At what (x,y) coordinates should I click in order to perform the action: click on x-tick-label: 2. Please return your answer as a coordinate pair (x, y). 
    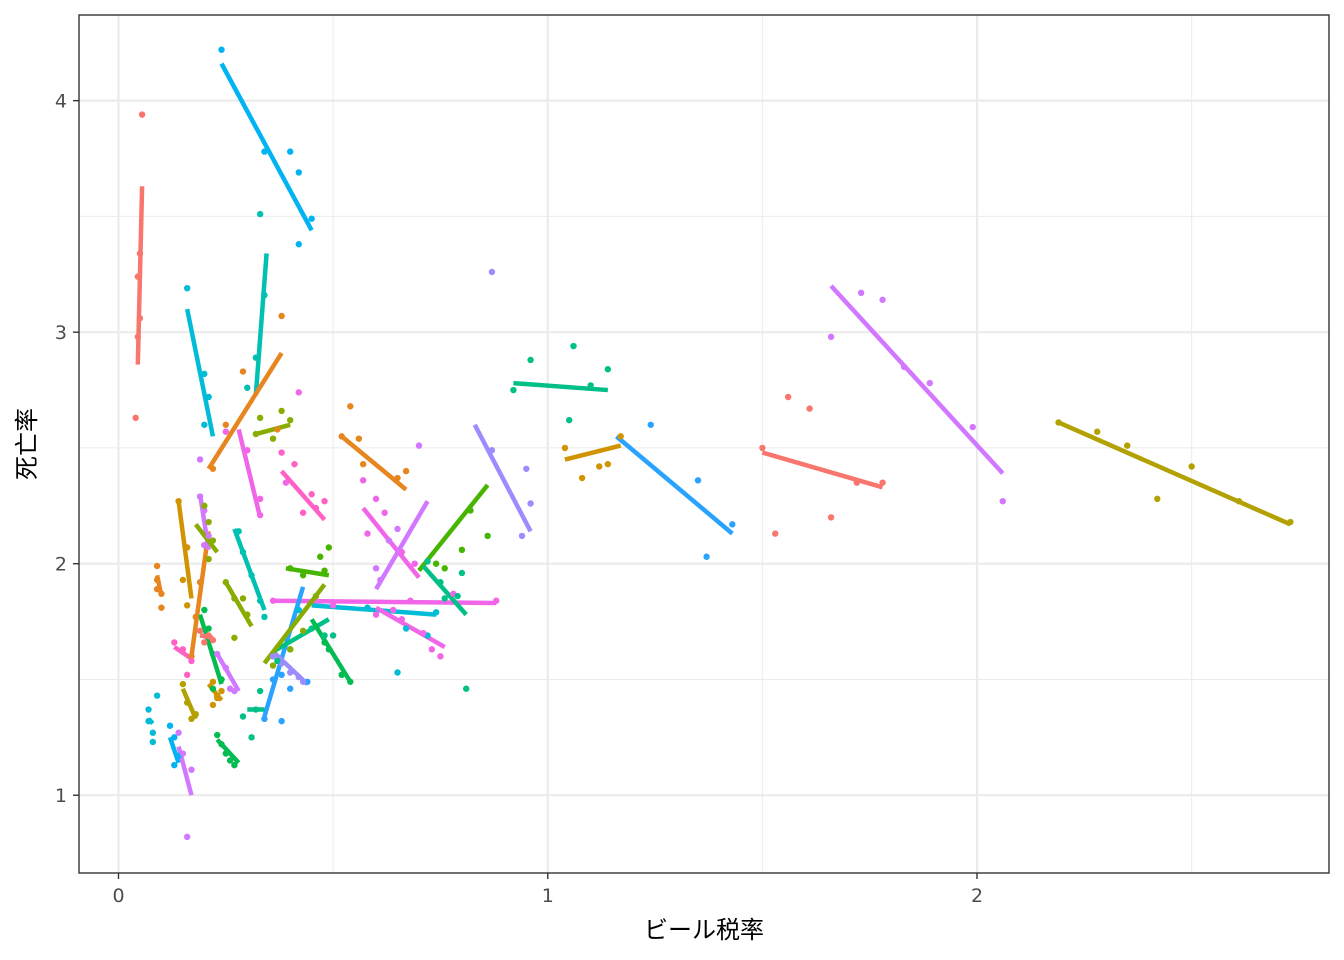
    Looking at the image, I should click on (977, 896).